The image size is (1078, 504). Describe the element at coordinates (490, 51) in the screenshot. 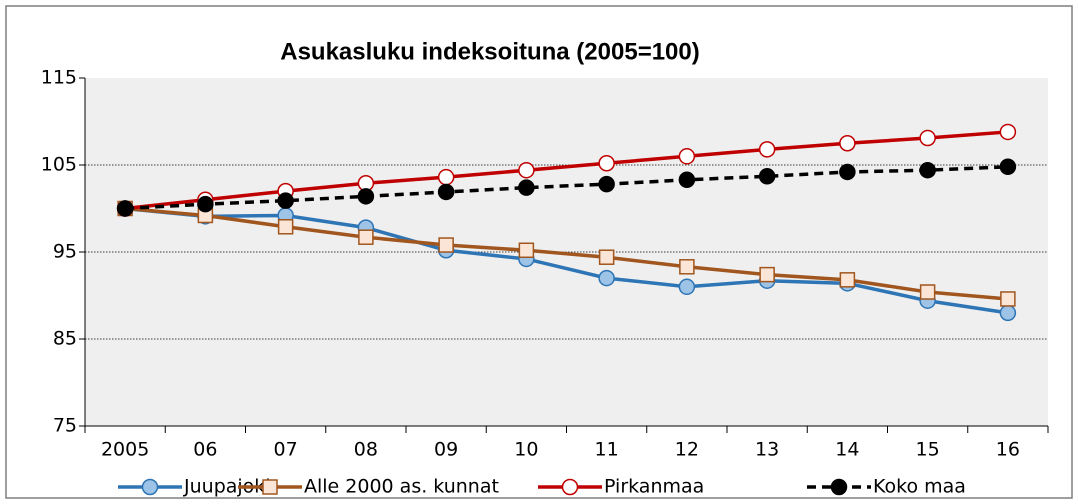

I see `chart-title: Asukasluku indeksoituna (2005=100)` at that location.